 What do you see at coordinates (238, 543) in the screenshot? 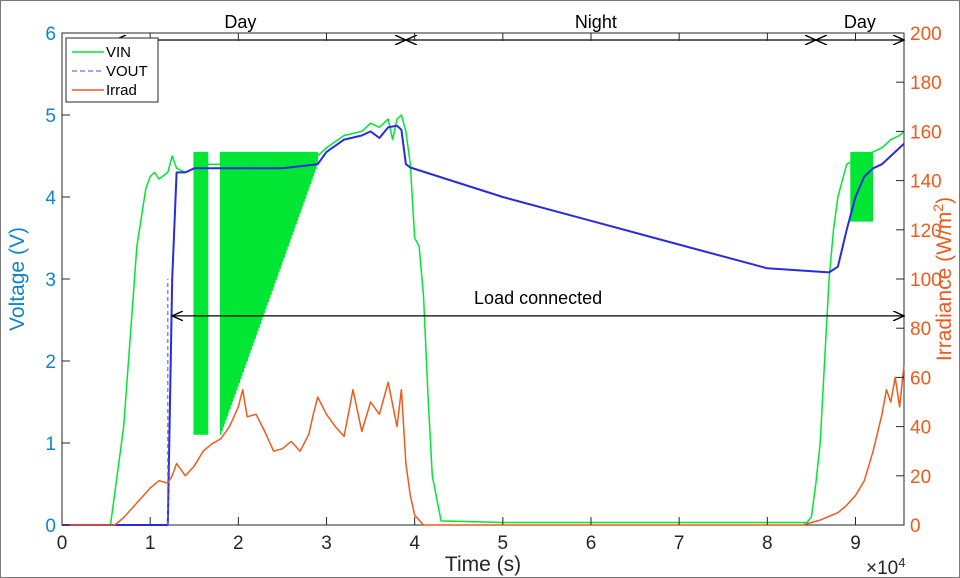
I see `x-tick-label: 2` at bounding box center [238, 543].